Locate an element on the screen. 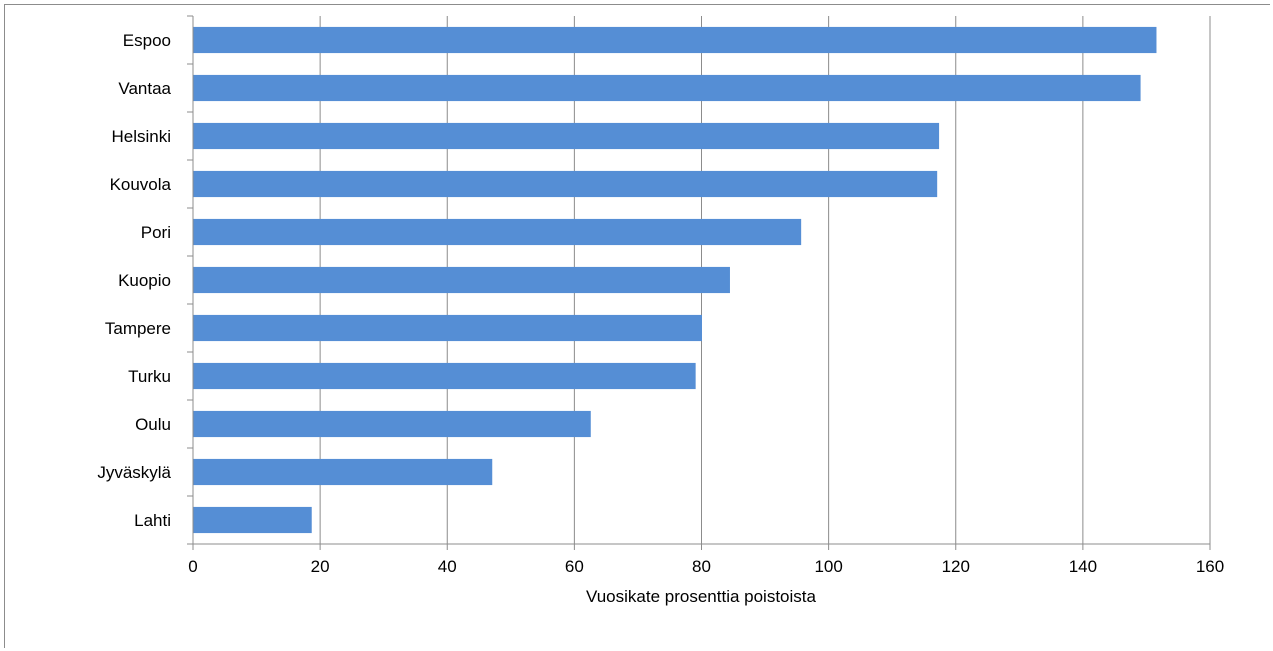  x-tick-label: 20 is located at coordinates (320, 566).